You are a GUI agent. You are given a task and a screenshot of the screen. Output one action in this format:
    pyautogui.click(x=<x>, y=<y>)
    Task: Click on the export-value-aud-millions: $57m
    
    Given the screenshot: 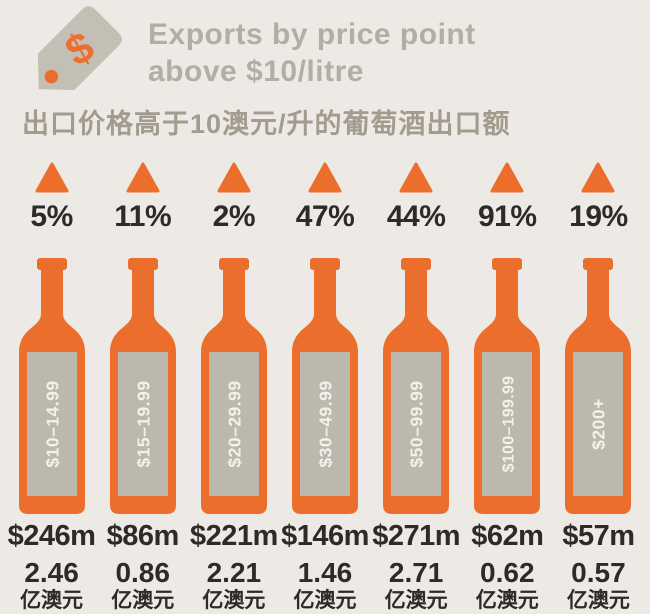 What is the action you would take?
    pyautogui.click(x=598, y=536)
    